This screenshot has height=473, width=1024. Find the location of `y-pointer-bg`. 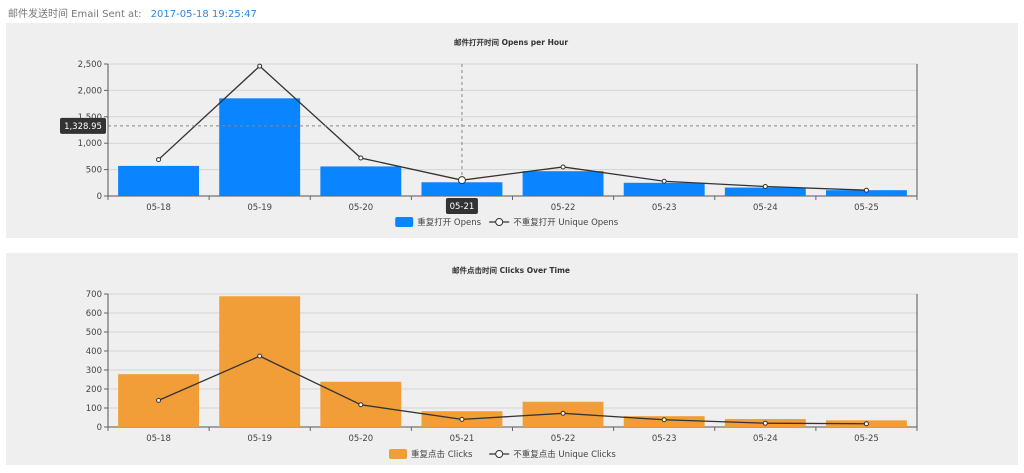

y-pointer-bg is located at coordinates (83, 125).